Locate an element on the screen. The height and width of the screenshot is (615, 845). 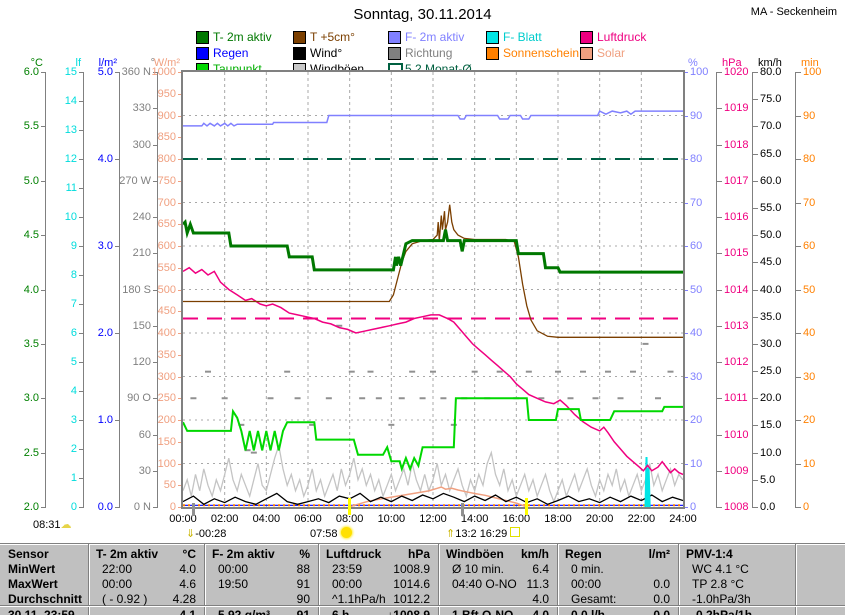
series-taupunkt is located at coordinates (432, 435).